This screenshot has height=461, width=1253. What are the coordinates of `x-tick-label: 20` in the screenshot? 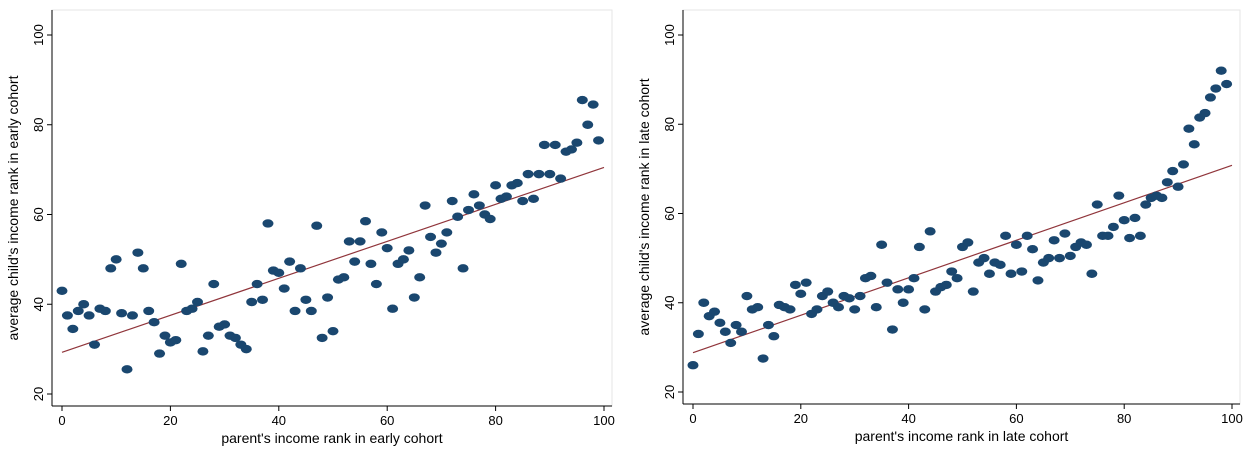 It's located at (801, 418).